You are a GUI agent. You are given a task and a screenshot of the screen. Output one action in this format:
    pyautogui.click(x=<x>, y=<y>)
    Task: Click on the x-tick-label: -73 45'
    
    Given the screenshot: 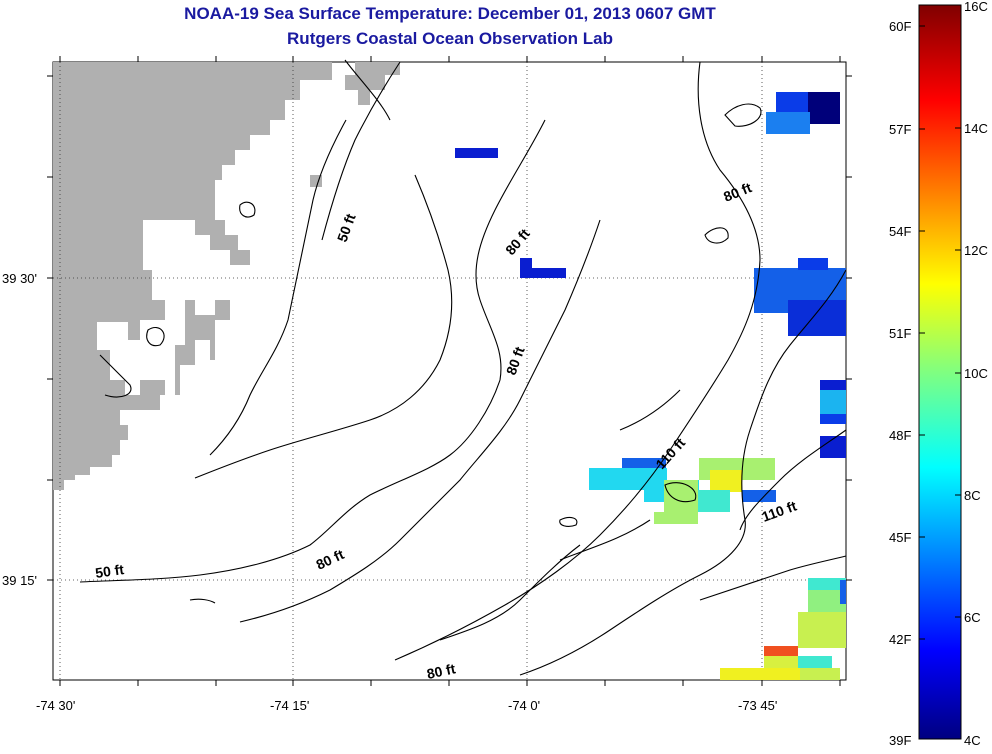 What is the action you would take?
    pyautogui.click(x=757, y=705)
    